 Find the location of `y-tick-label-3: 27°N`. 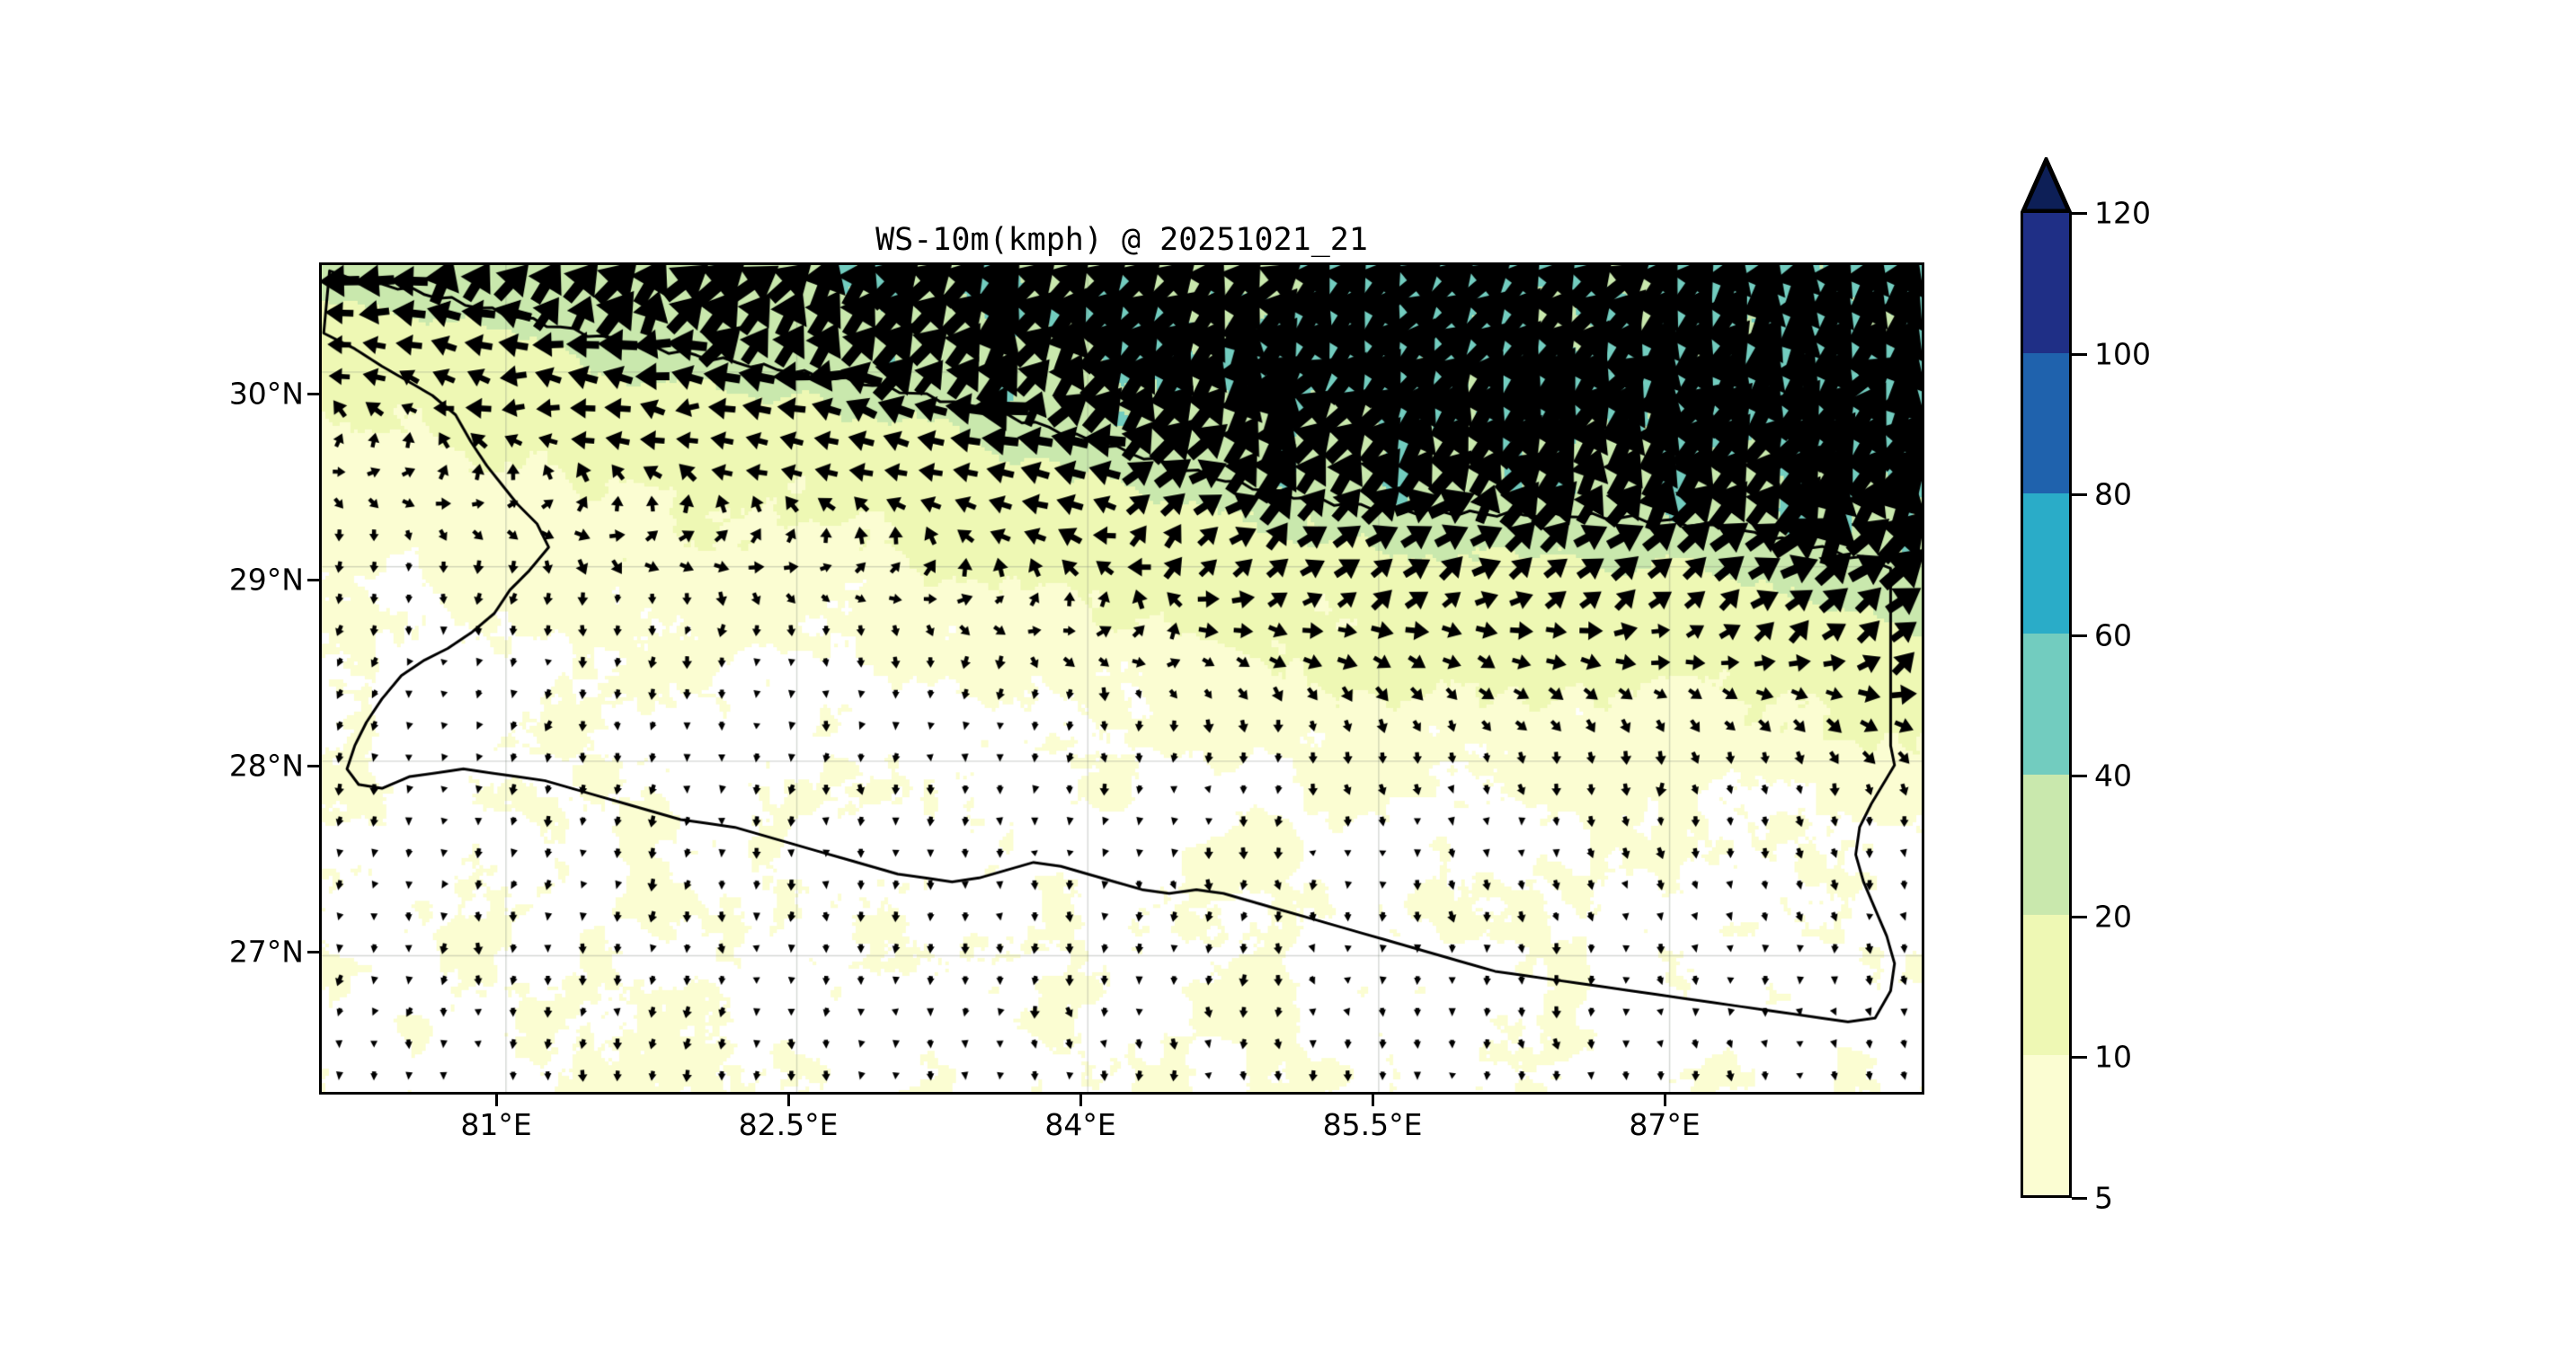

y-tick-label-3: 27°N is located at coordinates (266, 952).